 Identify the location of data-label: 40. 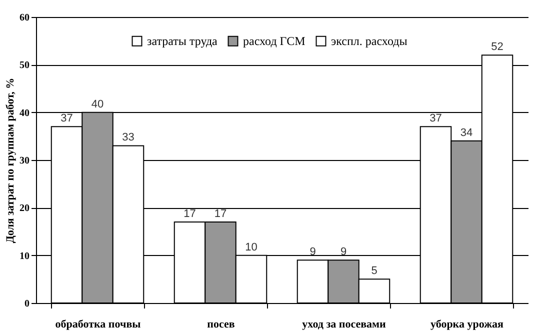
(97, 104).